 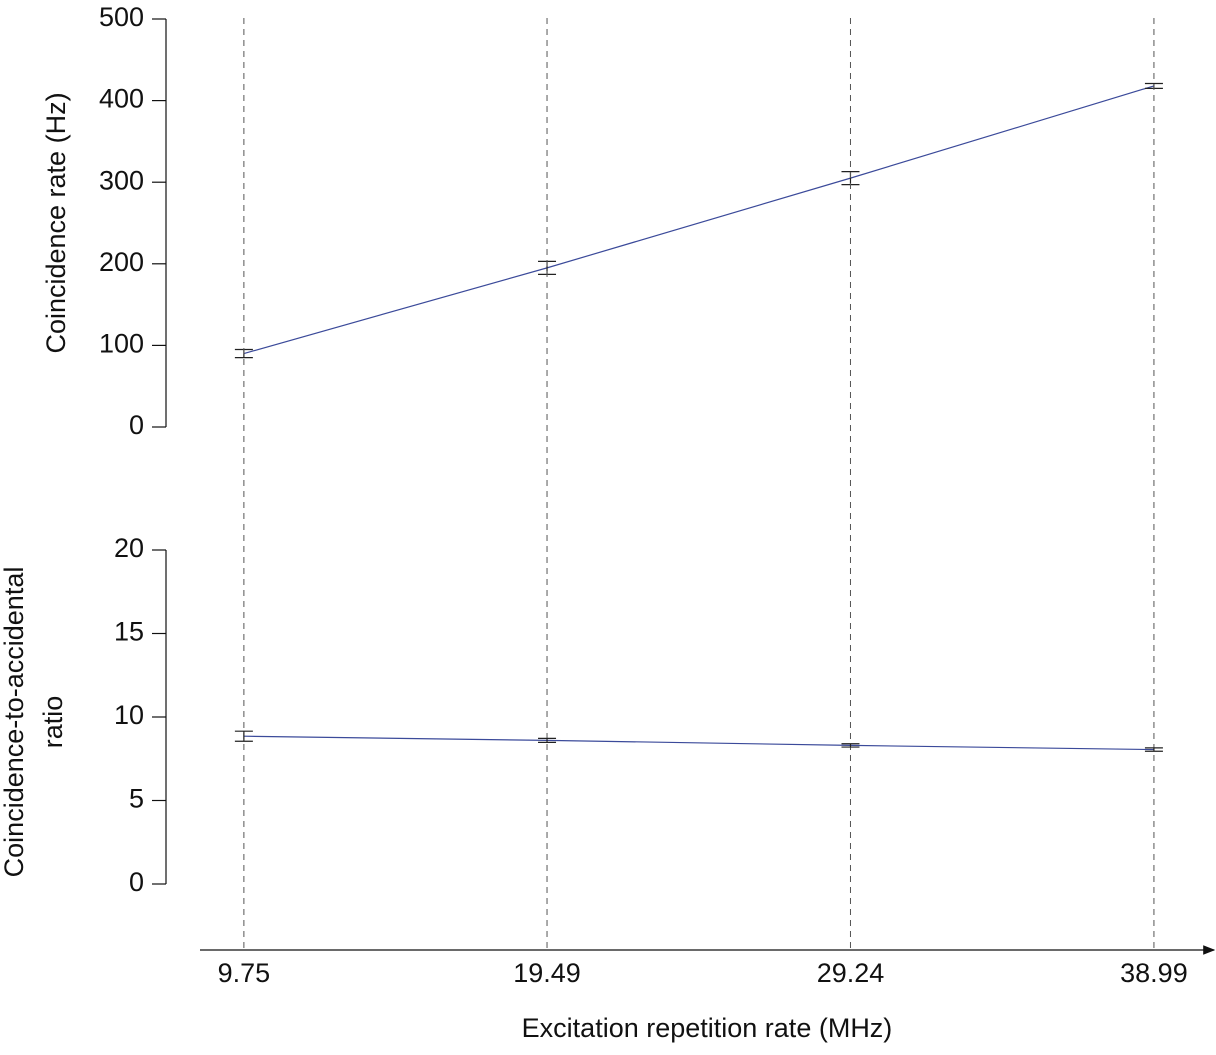 What do you see at coordinates (129, 548) in the screenshot?
I see `y-tick-label: 20` at bounding box center [129, 548].